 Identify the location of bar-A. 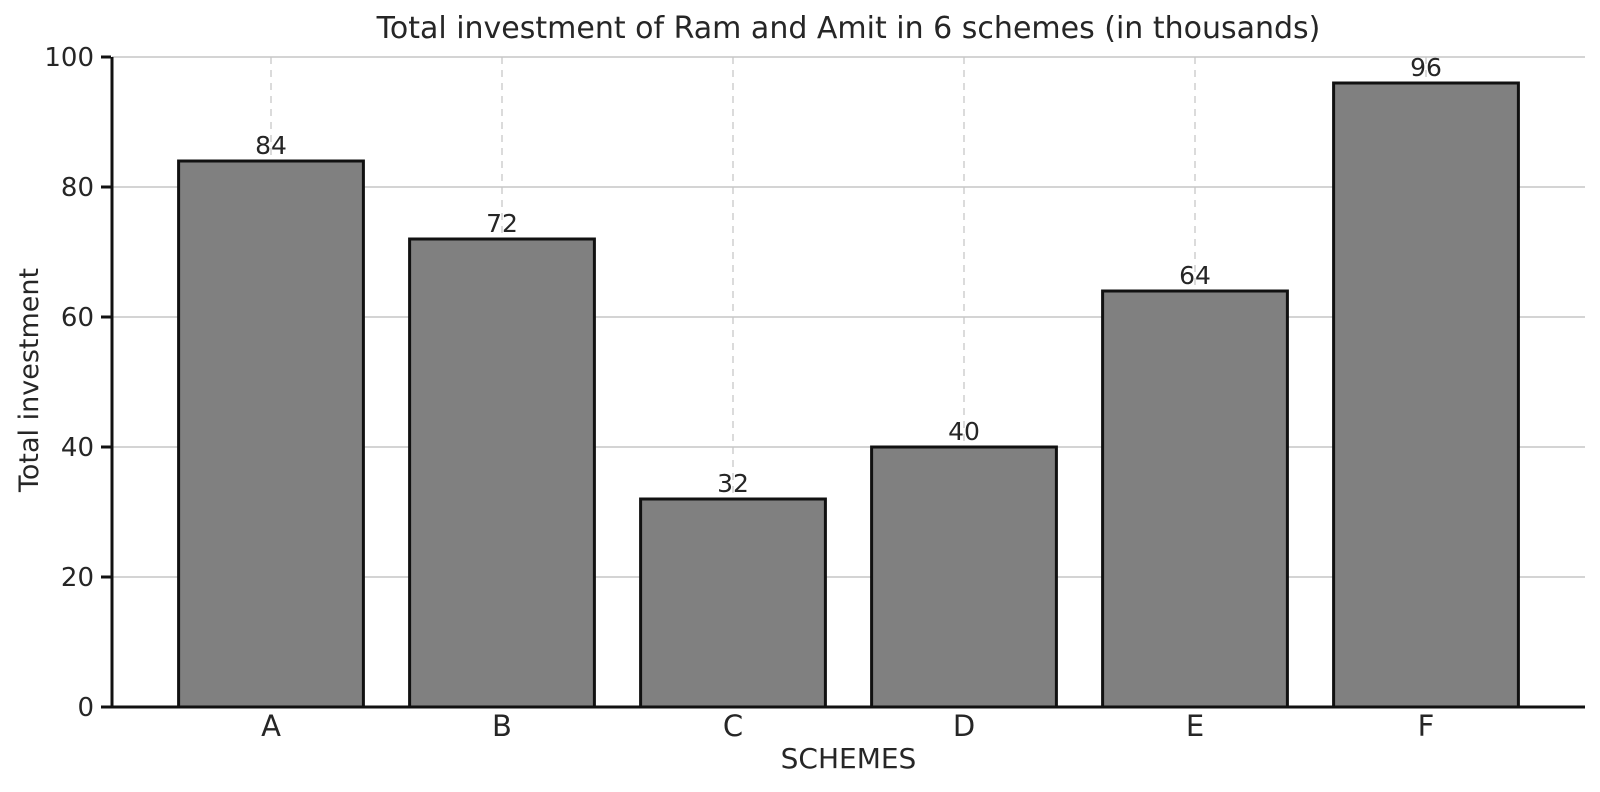
(271, 434).